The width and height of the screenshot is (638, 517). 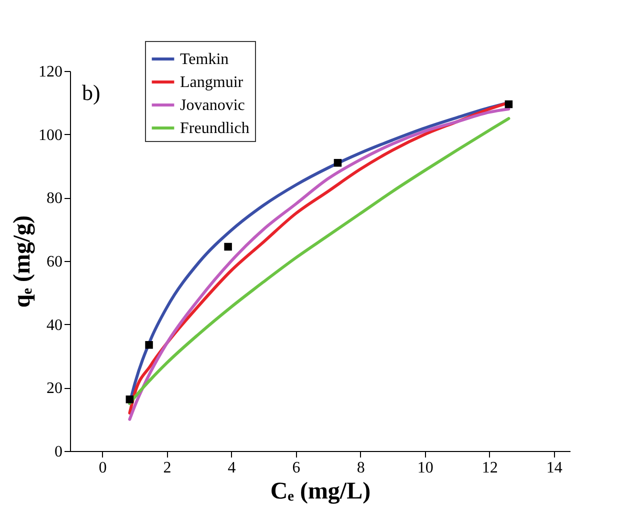 I want to click on legend-label: Langmuir, so click(x=212, y=82).